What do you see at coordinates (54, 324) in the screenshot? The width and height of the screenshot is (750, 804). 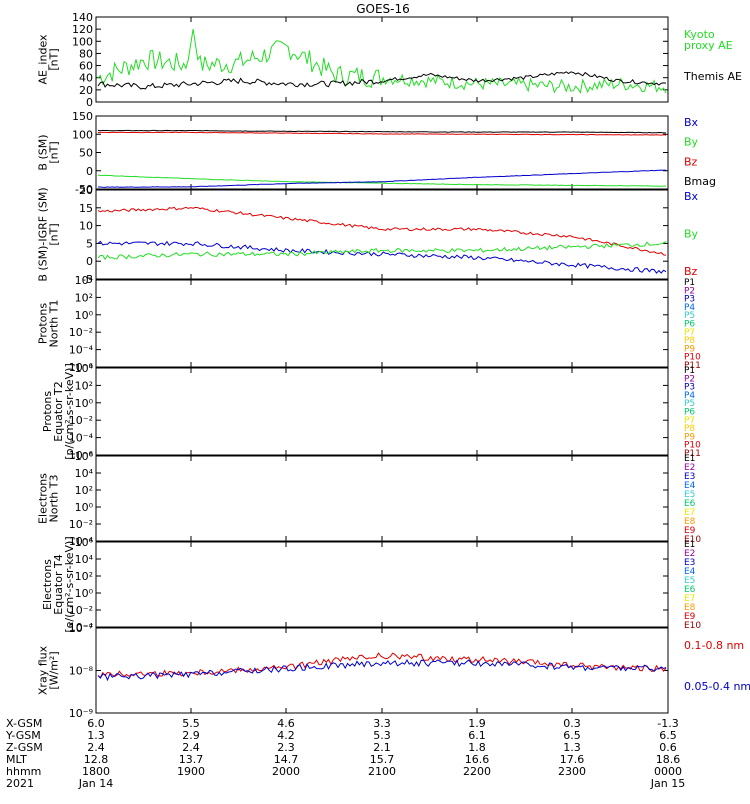 I see `y-axis-label: North T1` at bounding box center [54, 324].